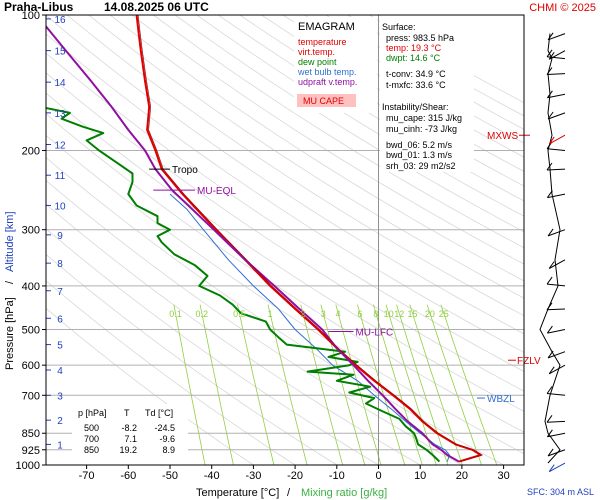 The image size is (600, 500). Describe the element at coordinates (239, 314) in the screenshot. I see `mixing-ratio-label: 0.5` at that location.